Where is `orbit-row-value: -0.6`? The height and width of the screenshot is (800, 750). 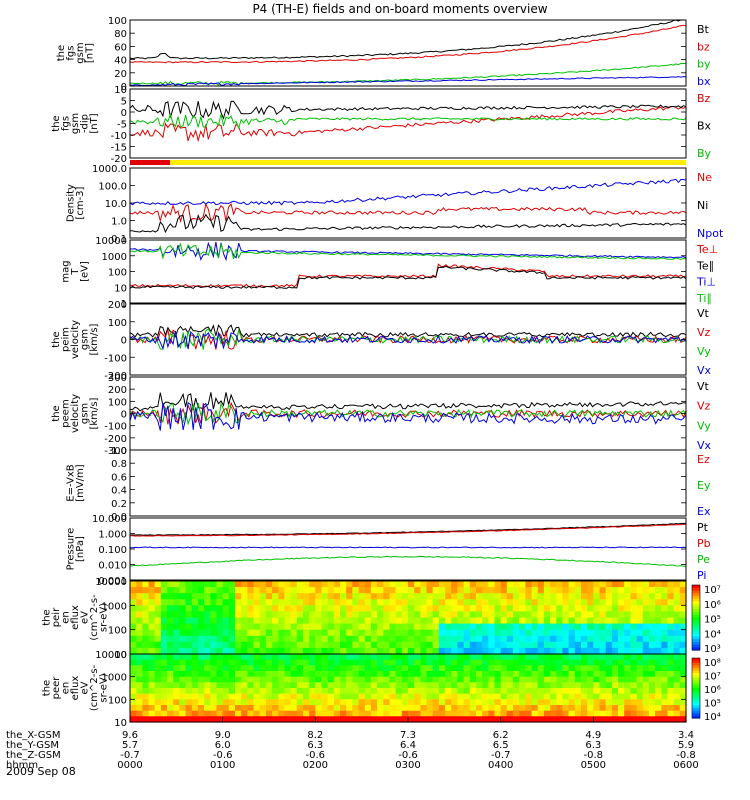
orbit-row-value: -0.6 is located at coordinates (223, 755).